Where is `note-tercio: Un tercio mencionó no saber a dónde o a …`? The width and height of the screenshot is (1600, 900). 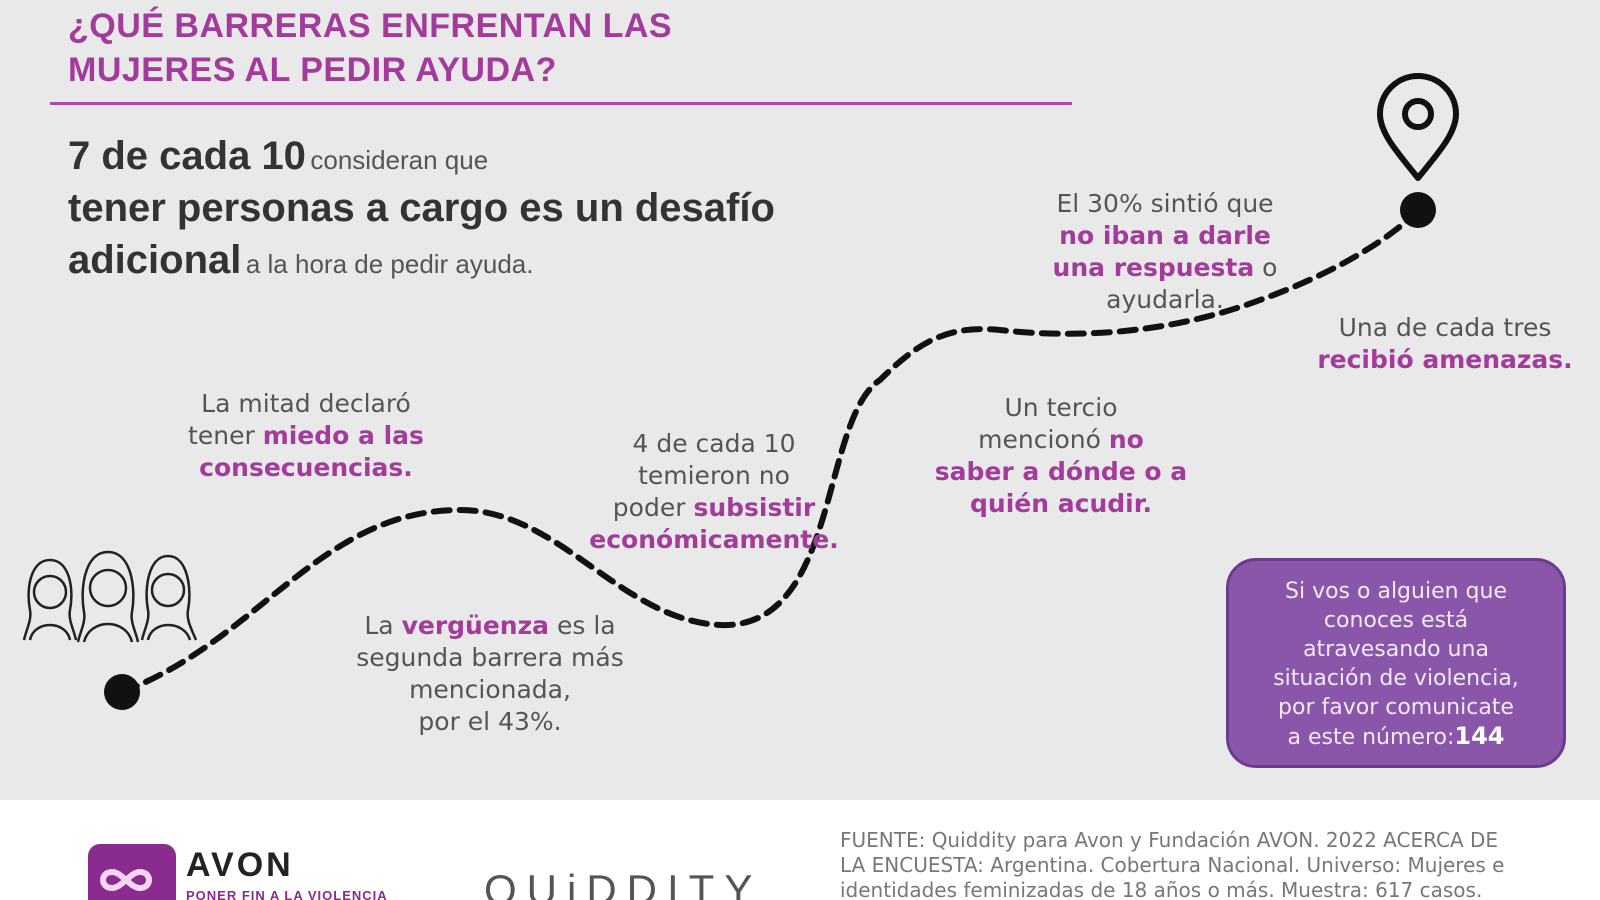
note-tercio: Un tercio mencionó no saber a dónde o a … is located at coordinates (1061, 456).